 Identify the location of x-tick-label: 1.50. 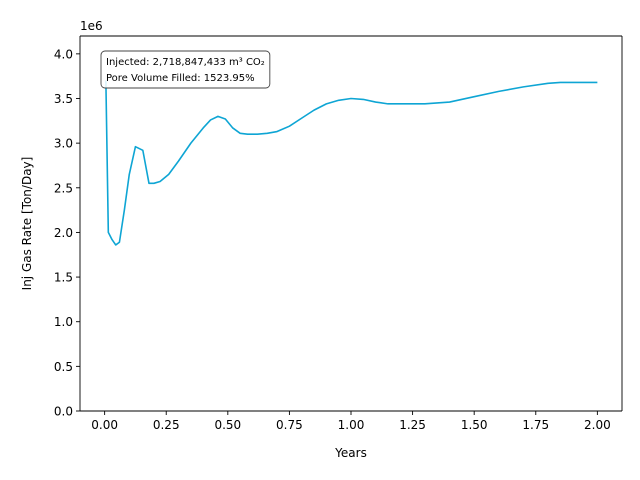
(474, 425).